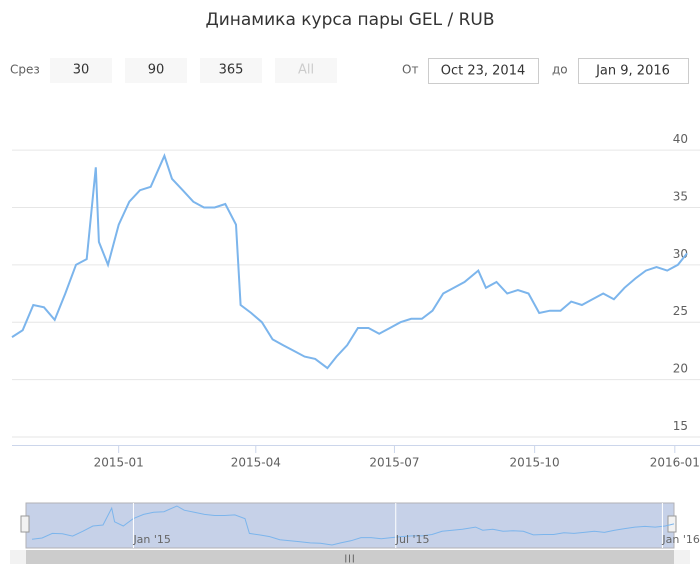 This screenshot has height=587, width=700. I want to click on x-tick-label: 2015-04, so click(256, 463).